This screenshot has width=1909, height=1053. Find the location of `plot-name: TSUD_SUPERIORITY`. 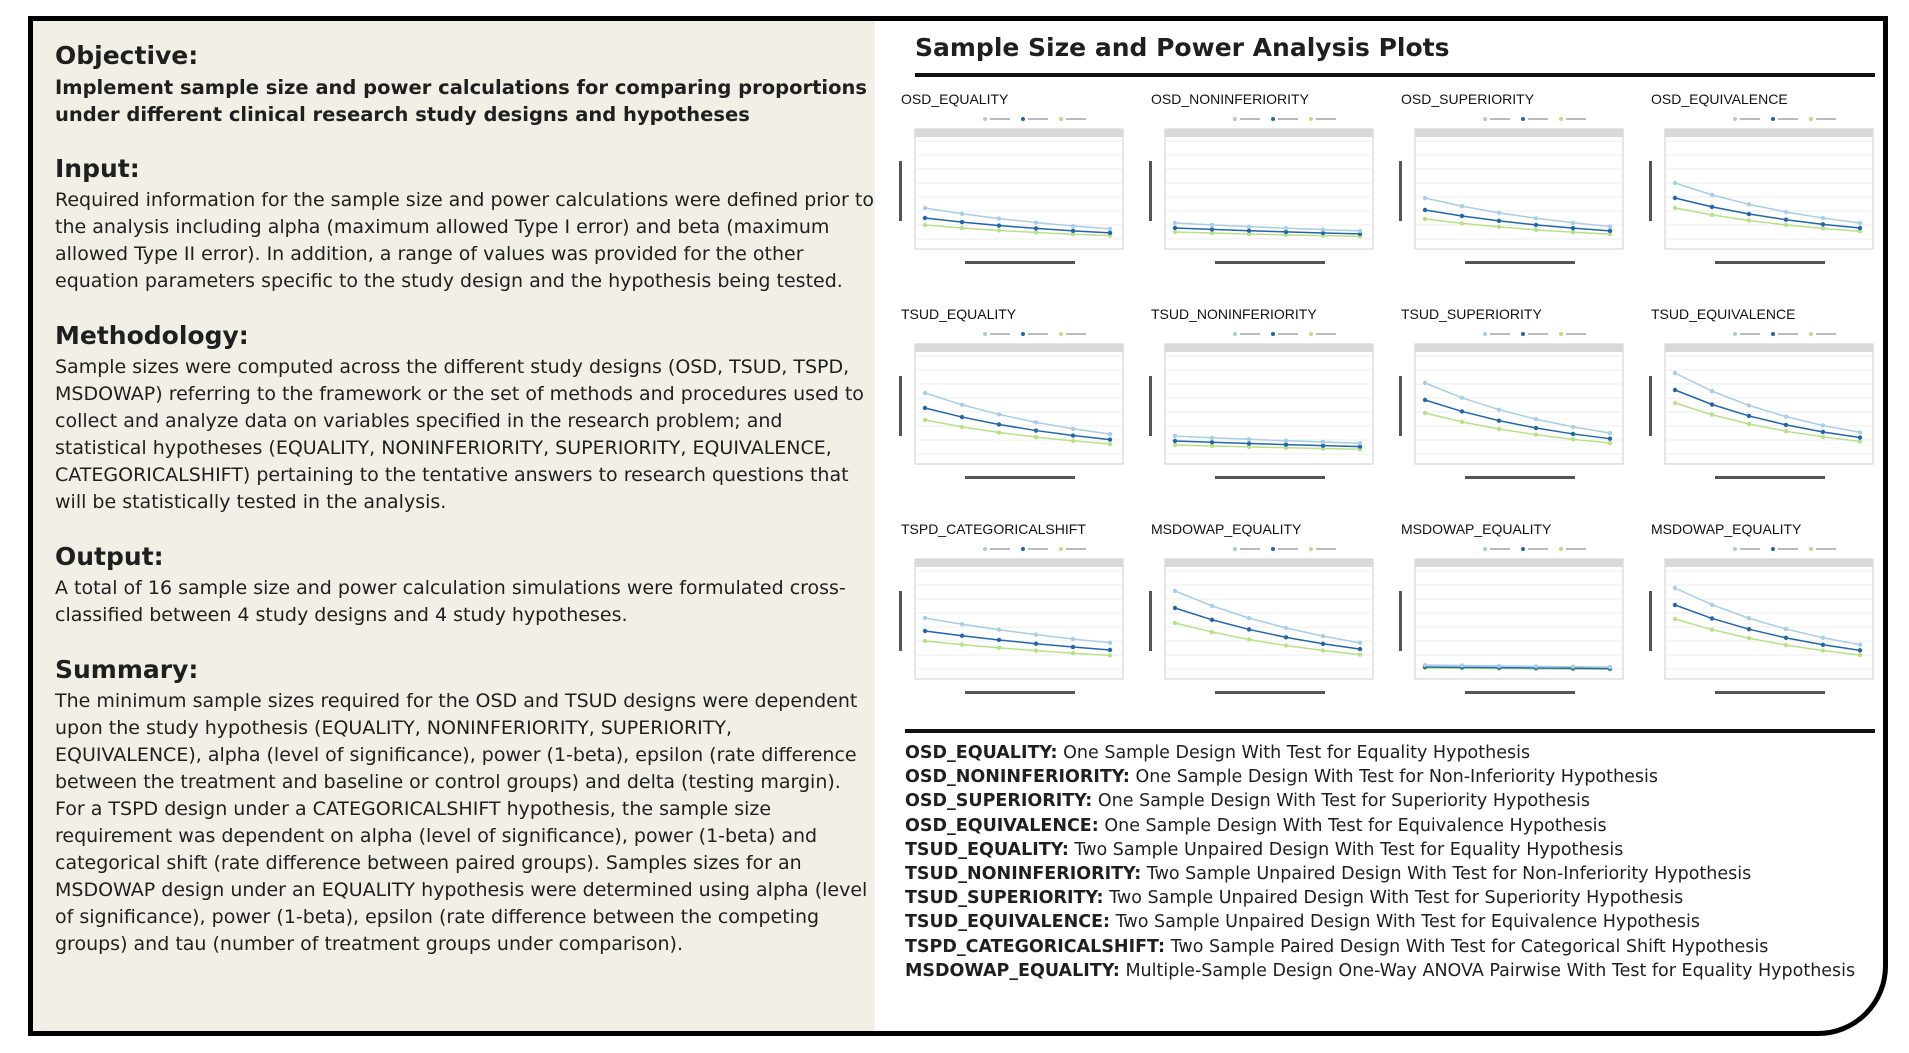

plot-name: TSUD_SUPERIORITY is located at coordinates (1471, 314).